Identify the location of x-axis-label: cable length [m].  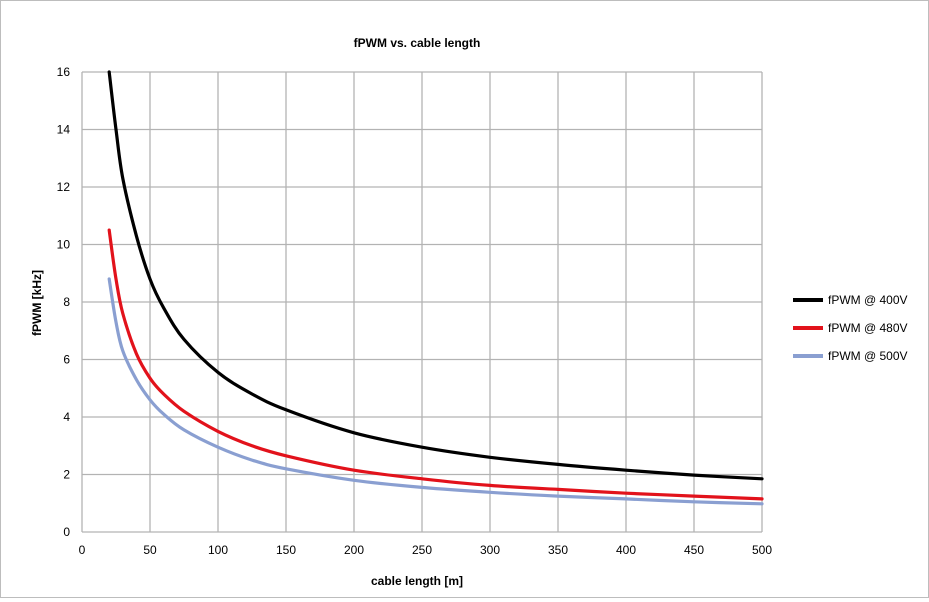
(417, 581).